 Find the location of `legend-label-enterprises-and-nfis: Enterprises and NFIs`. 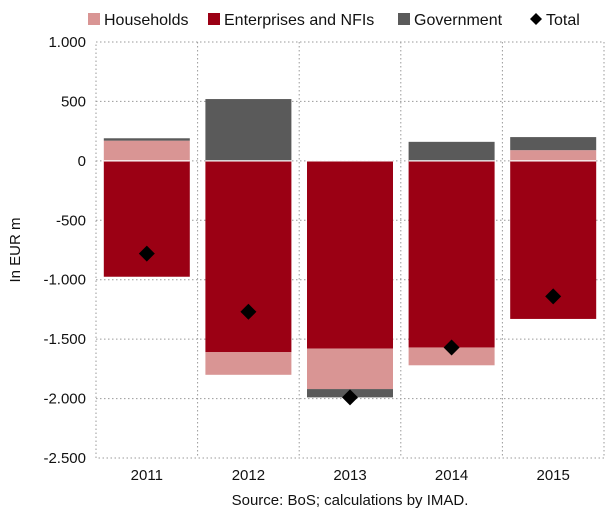

legend-label-enterprises-and-nfis: Enterprises and NFIs is located at coordinates (299, 20).